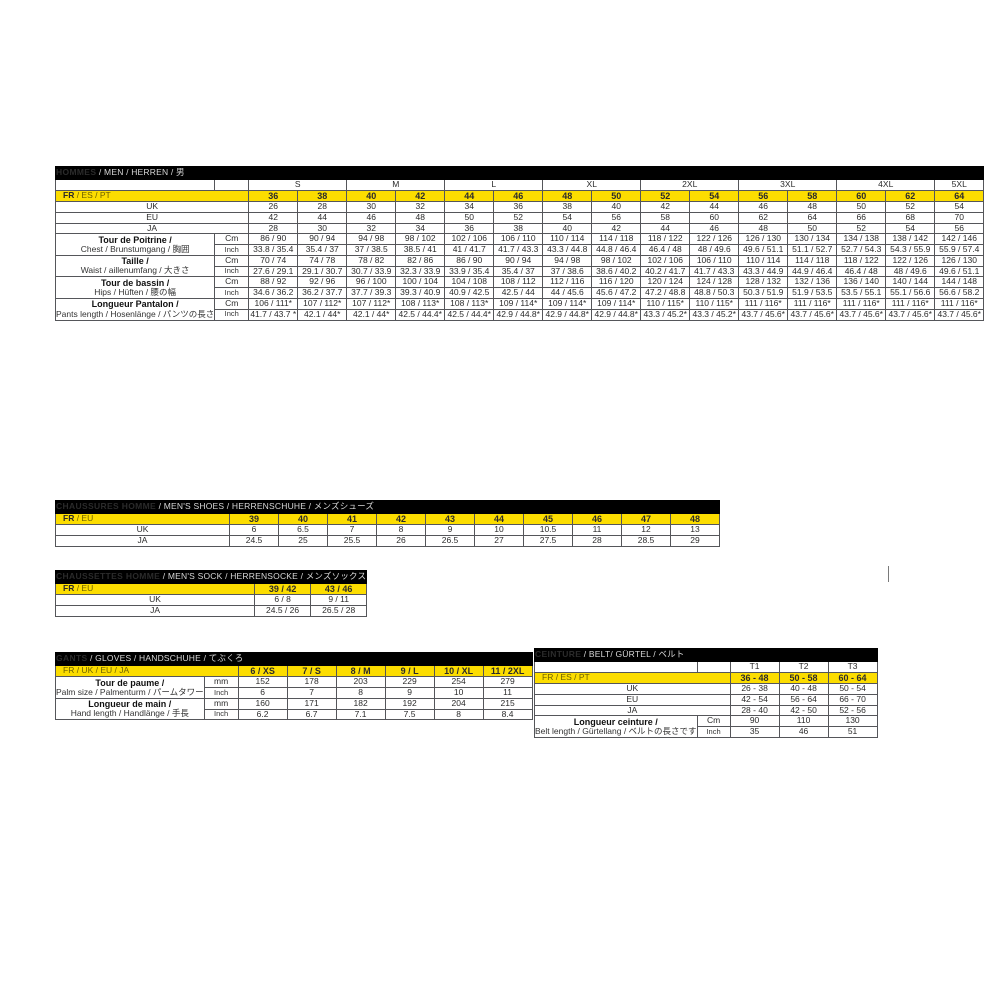 This screenshot has height=1005, width=1005. Describe the element at coordinates (298, 185) in the screenshot. I see `men-group-s: S` at that location.